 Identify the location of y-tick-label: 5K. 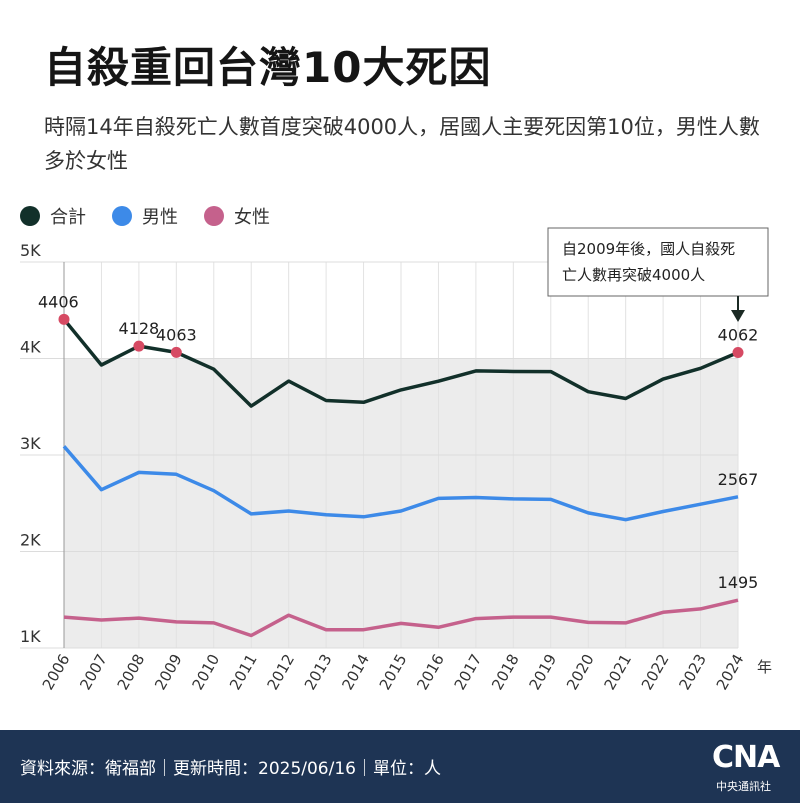
(30, 250).